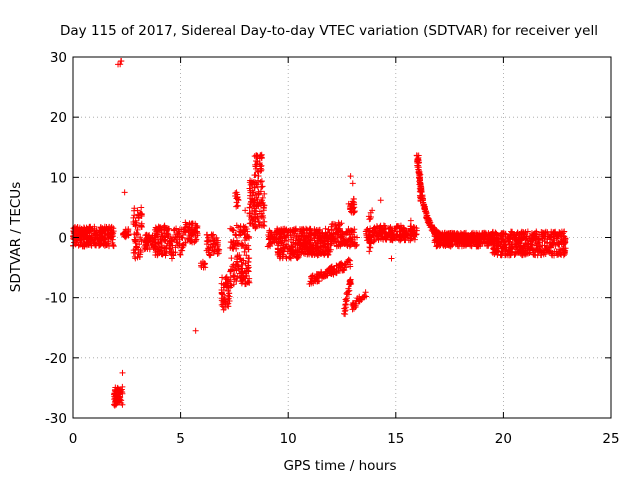 The image size is (640, 480). Describe the element at coordinates (58, 118) in the screenshot. I see `y-tick-label: 20` at that location.